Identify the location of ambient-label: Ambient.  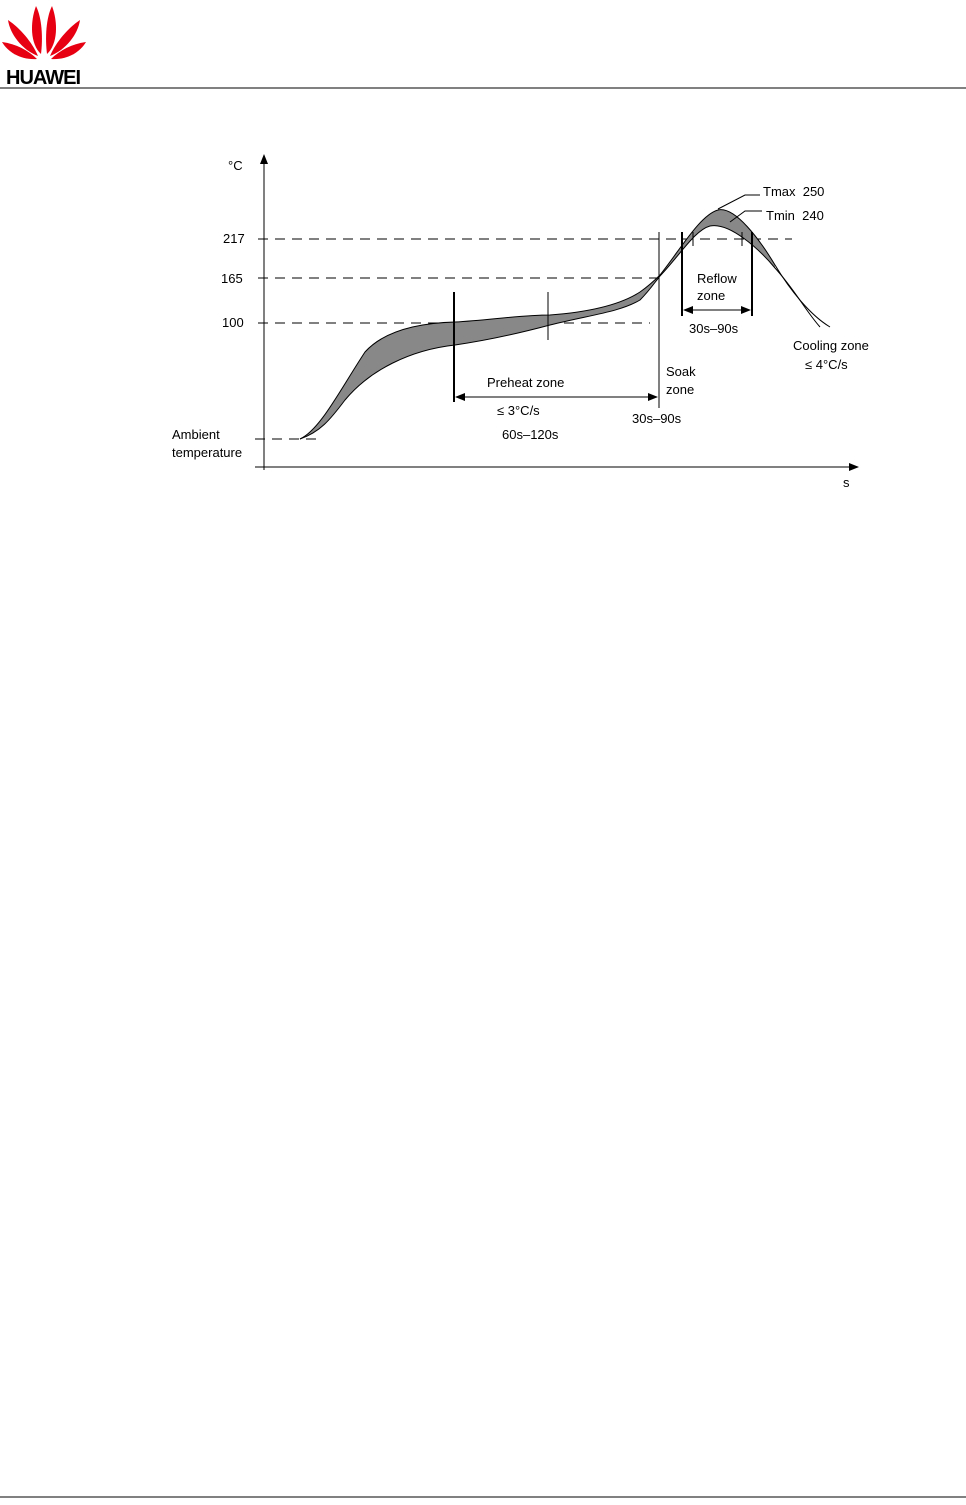
(196, 434).